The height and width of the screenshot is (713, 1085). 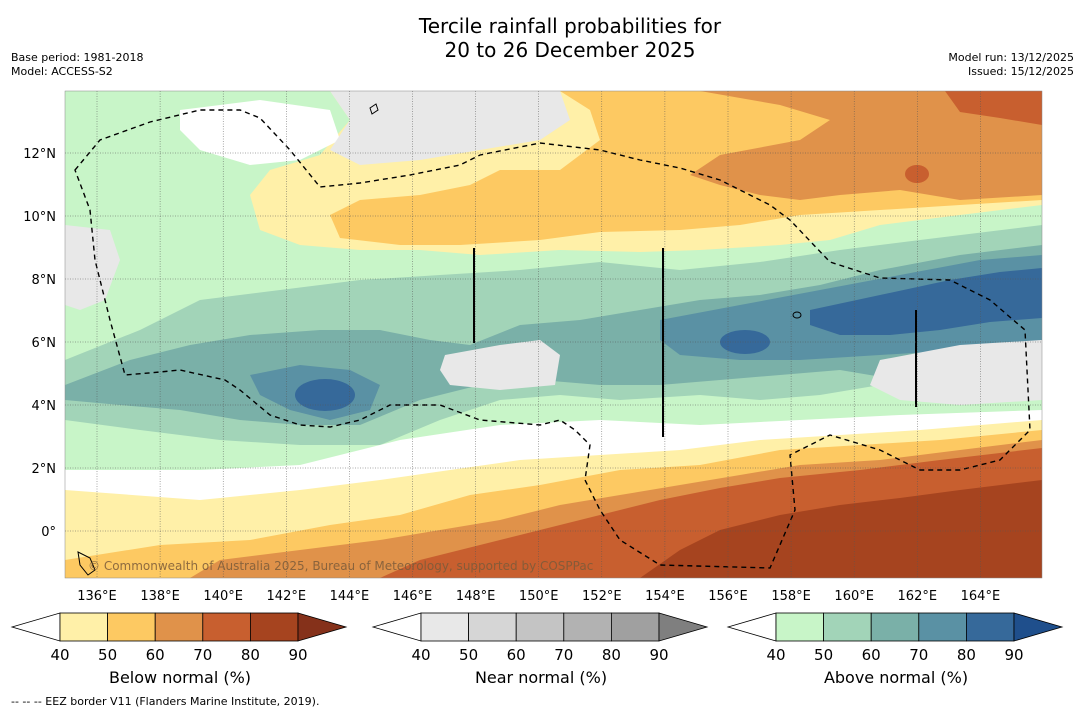 I want to click on lon-tick-label: 164°E, so click(x=981, y=596).